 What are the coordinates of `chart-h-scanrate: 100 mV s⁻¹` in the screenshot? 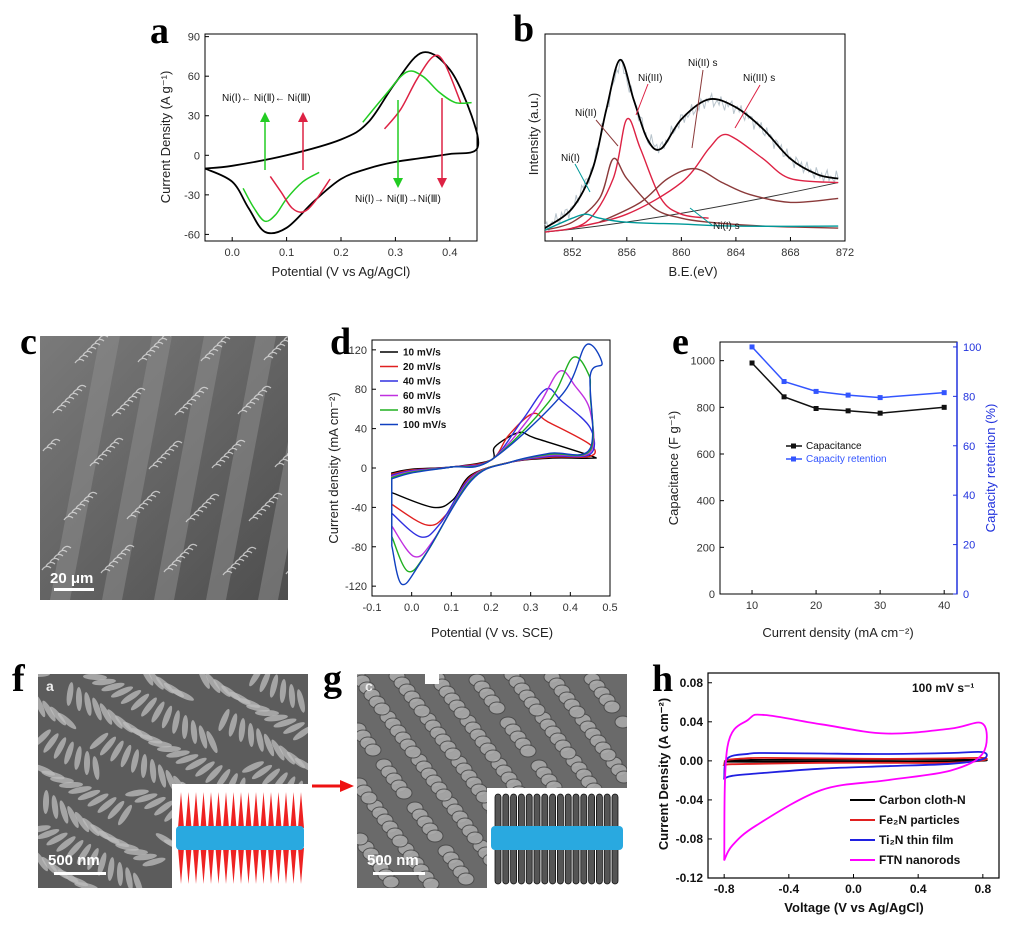 It's located at (943, 688).